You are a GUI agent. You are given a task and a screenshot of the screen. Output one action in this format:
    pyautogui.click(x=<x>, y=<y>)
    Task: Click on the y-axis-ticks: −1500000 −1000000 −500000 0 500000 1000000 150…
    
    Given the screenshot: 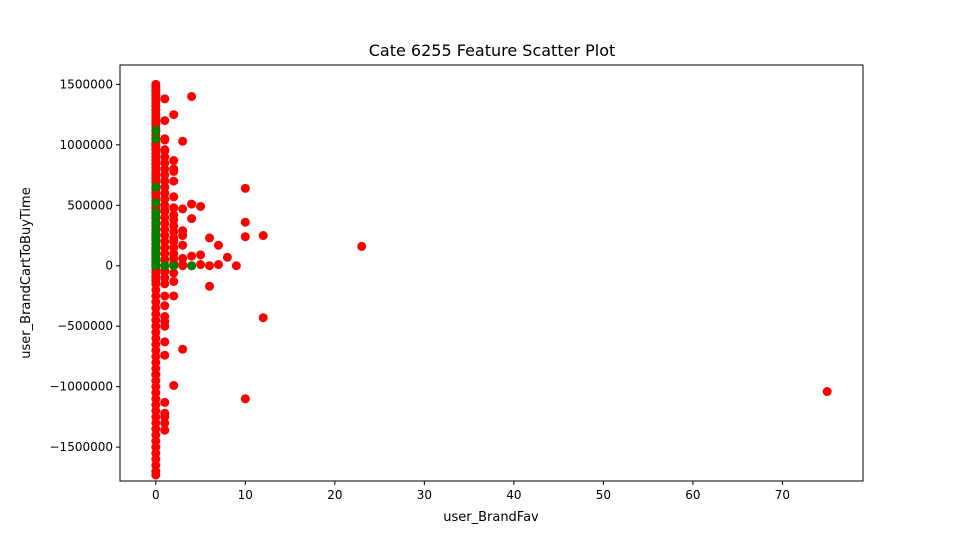 What is the action you would take?
    pyautogui.click(x=85, y=265)
    